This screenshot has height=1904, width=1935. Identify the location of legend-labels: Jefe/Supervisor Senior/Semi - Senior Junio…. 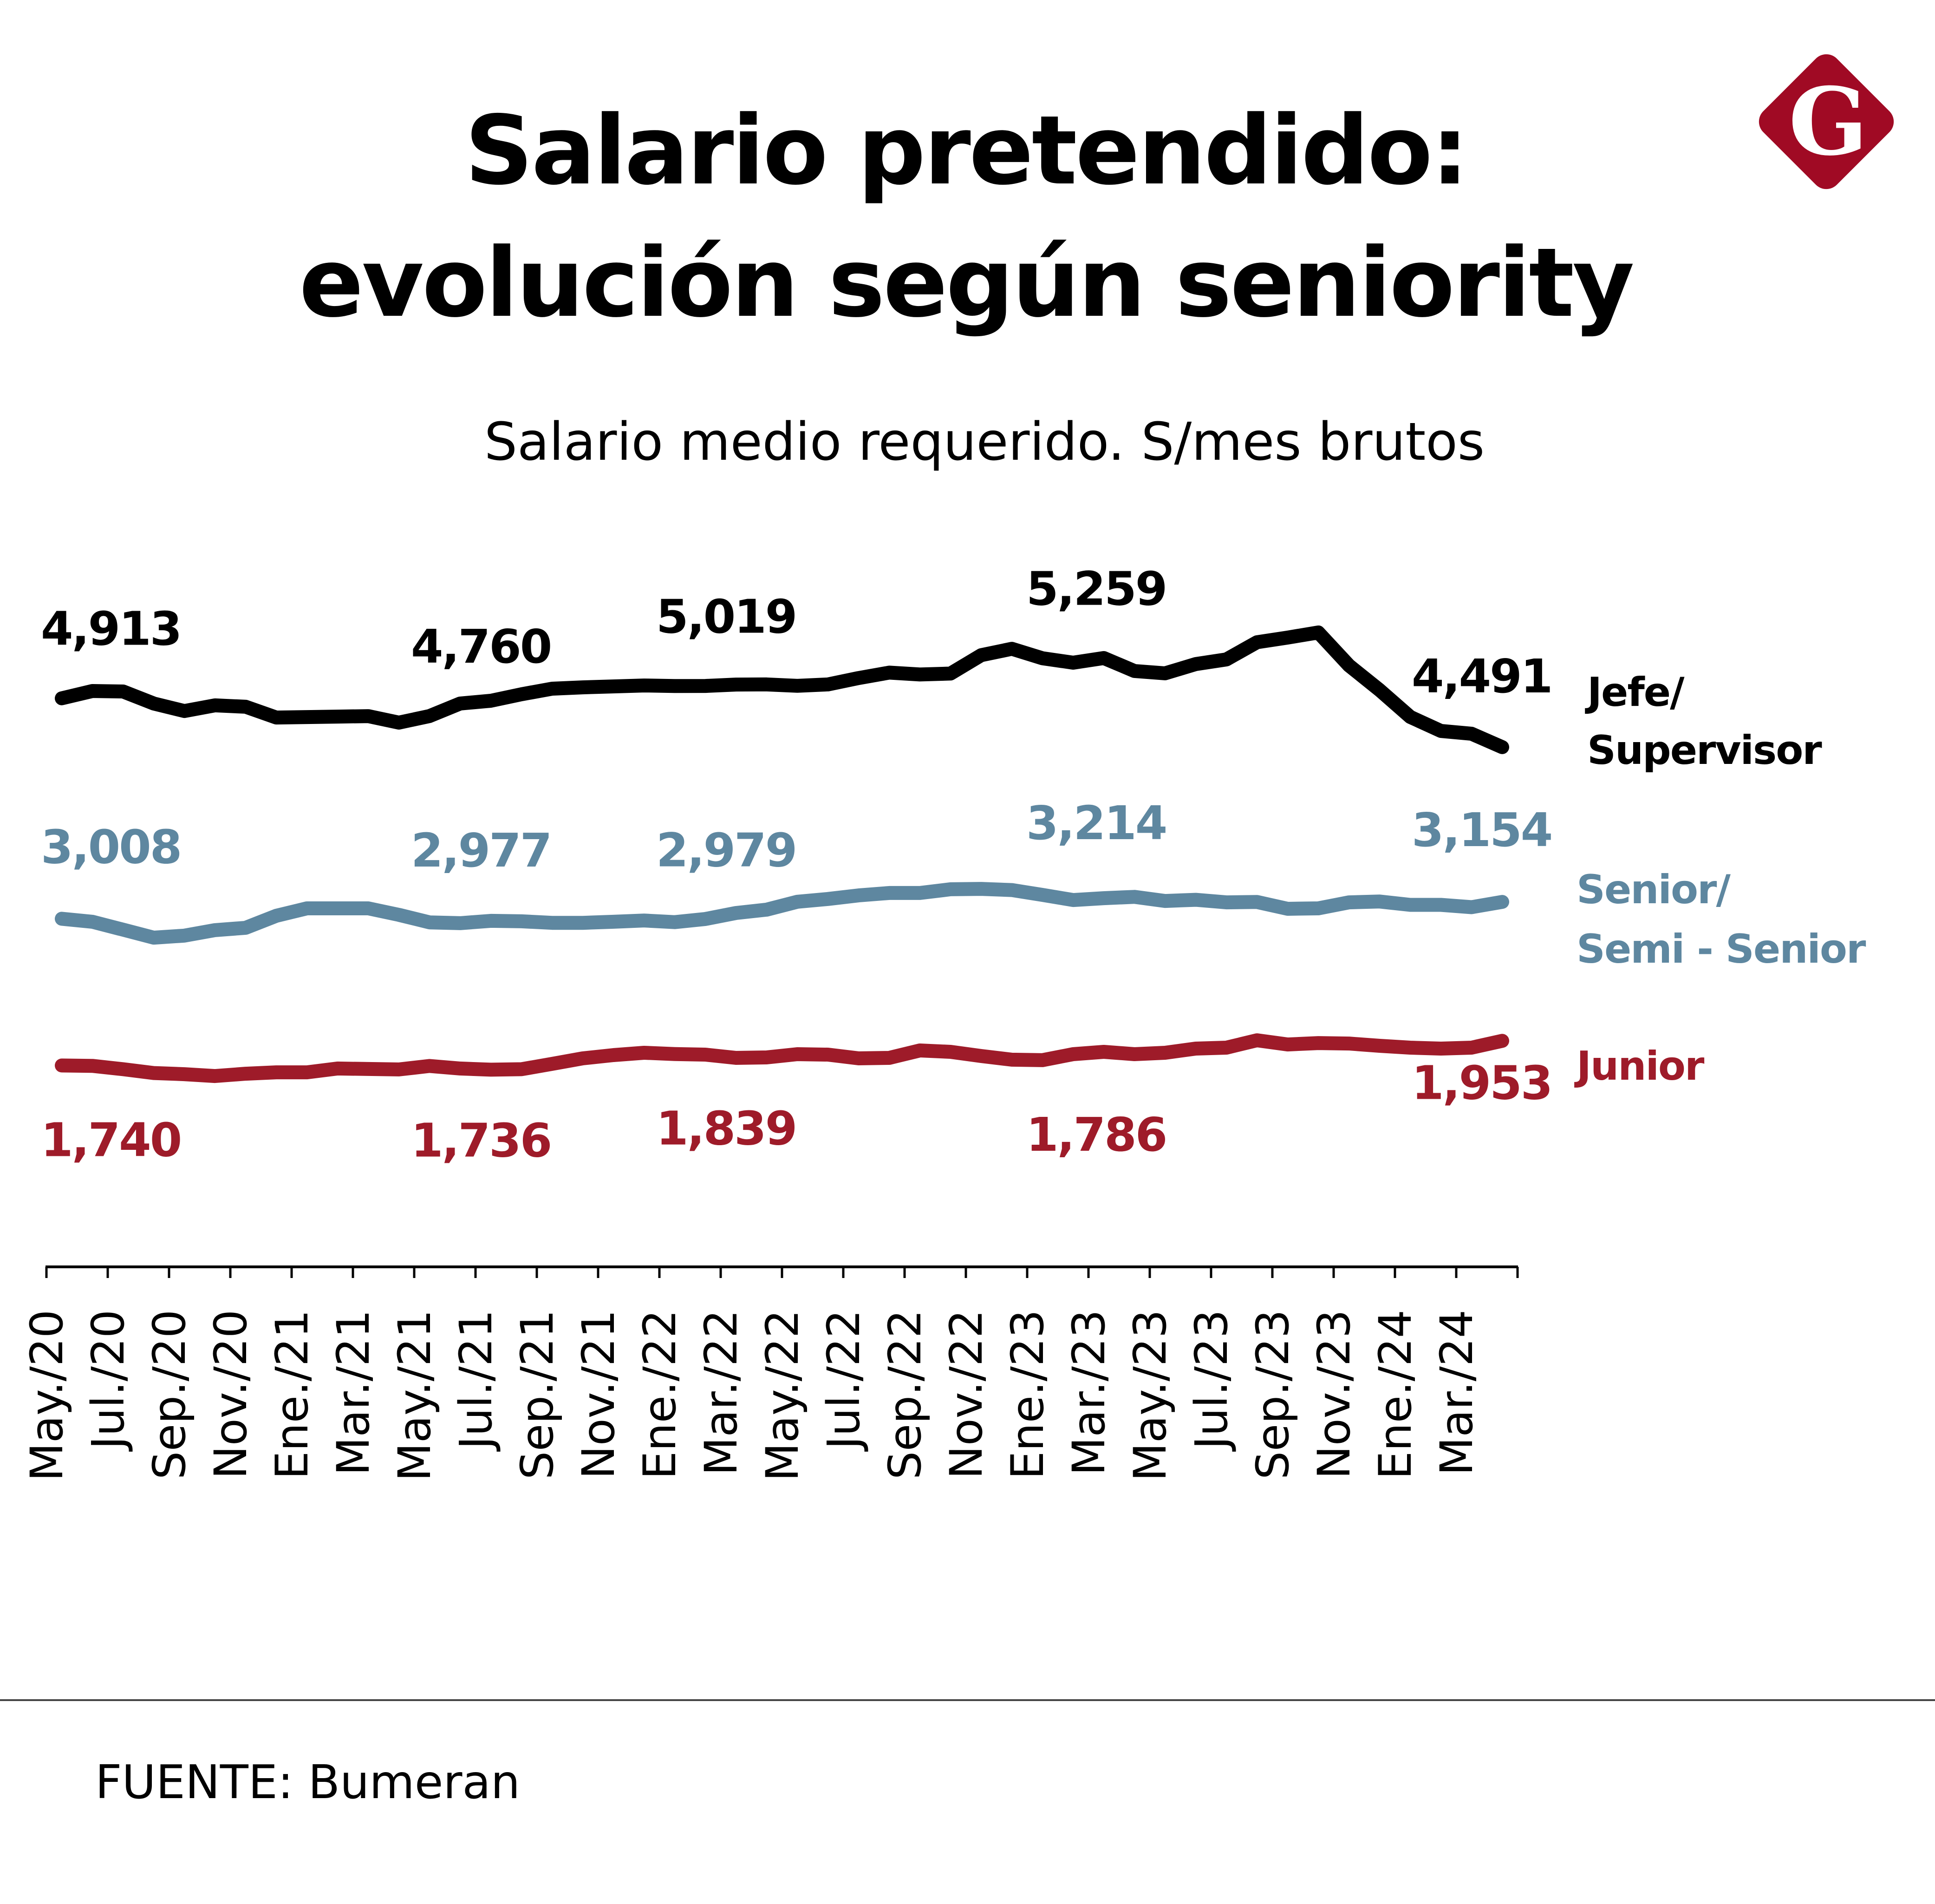
(1720, 879).